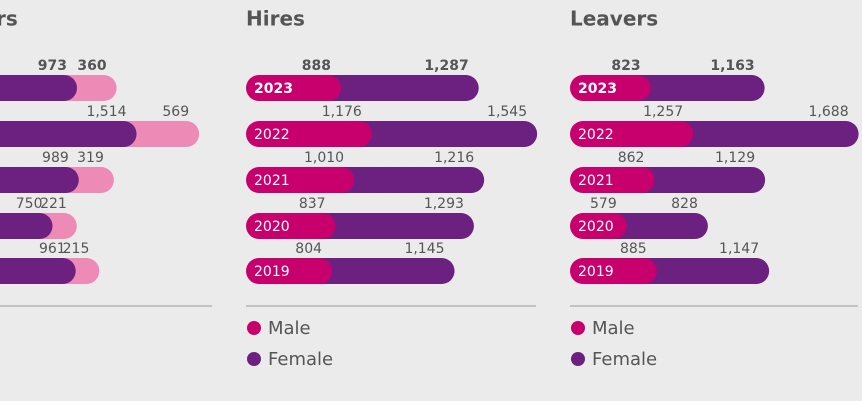  Describe the element at coordinates (735, 158) in the screenshot. I see `value-label: 1,129` at that location.